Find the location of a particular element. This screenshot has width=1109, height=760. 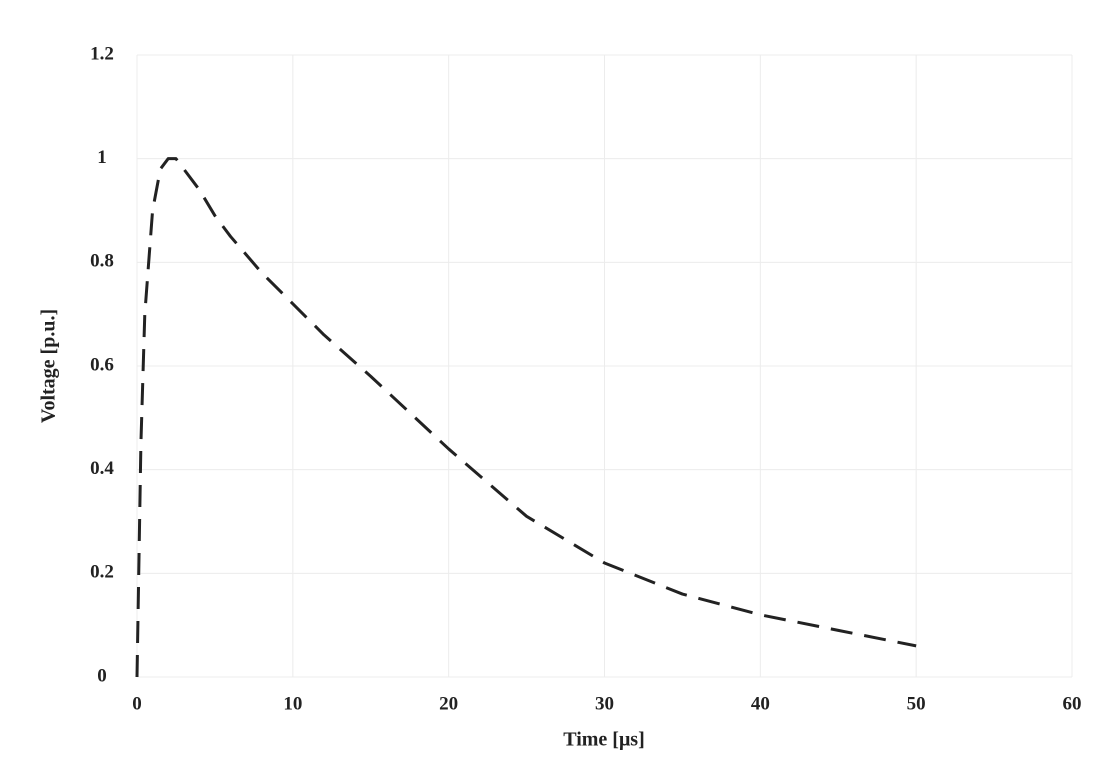

y-tick-label: 0.8 is located at coordinates (102, 261).